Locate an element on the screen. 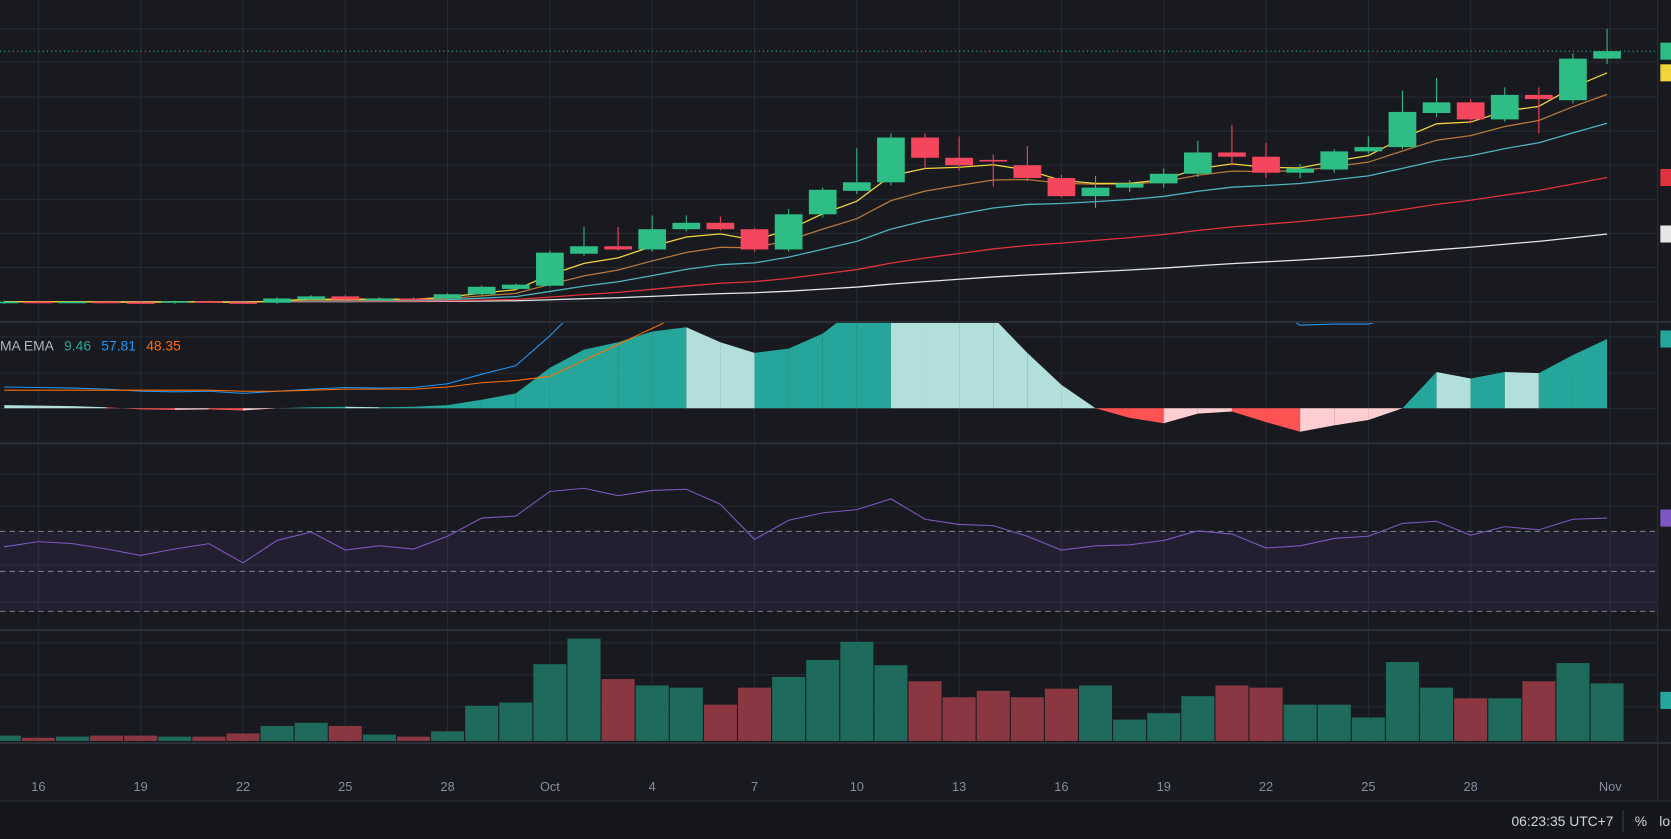  volume-pane is located at coordinates (812, 689).